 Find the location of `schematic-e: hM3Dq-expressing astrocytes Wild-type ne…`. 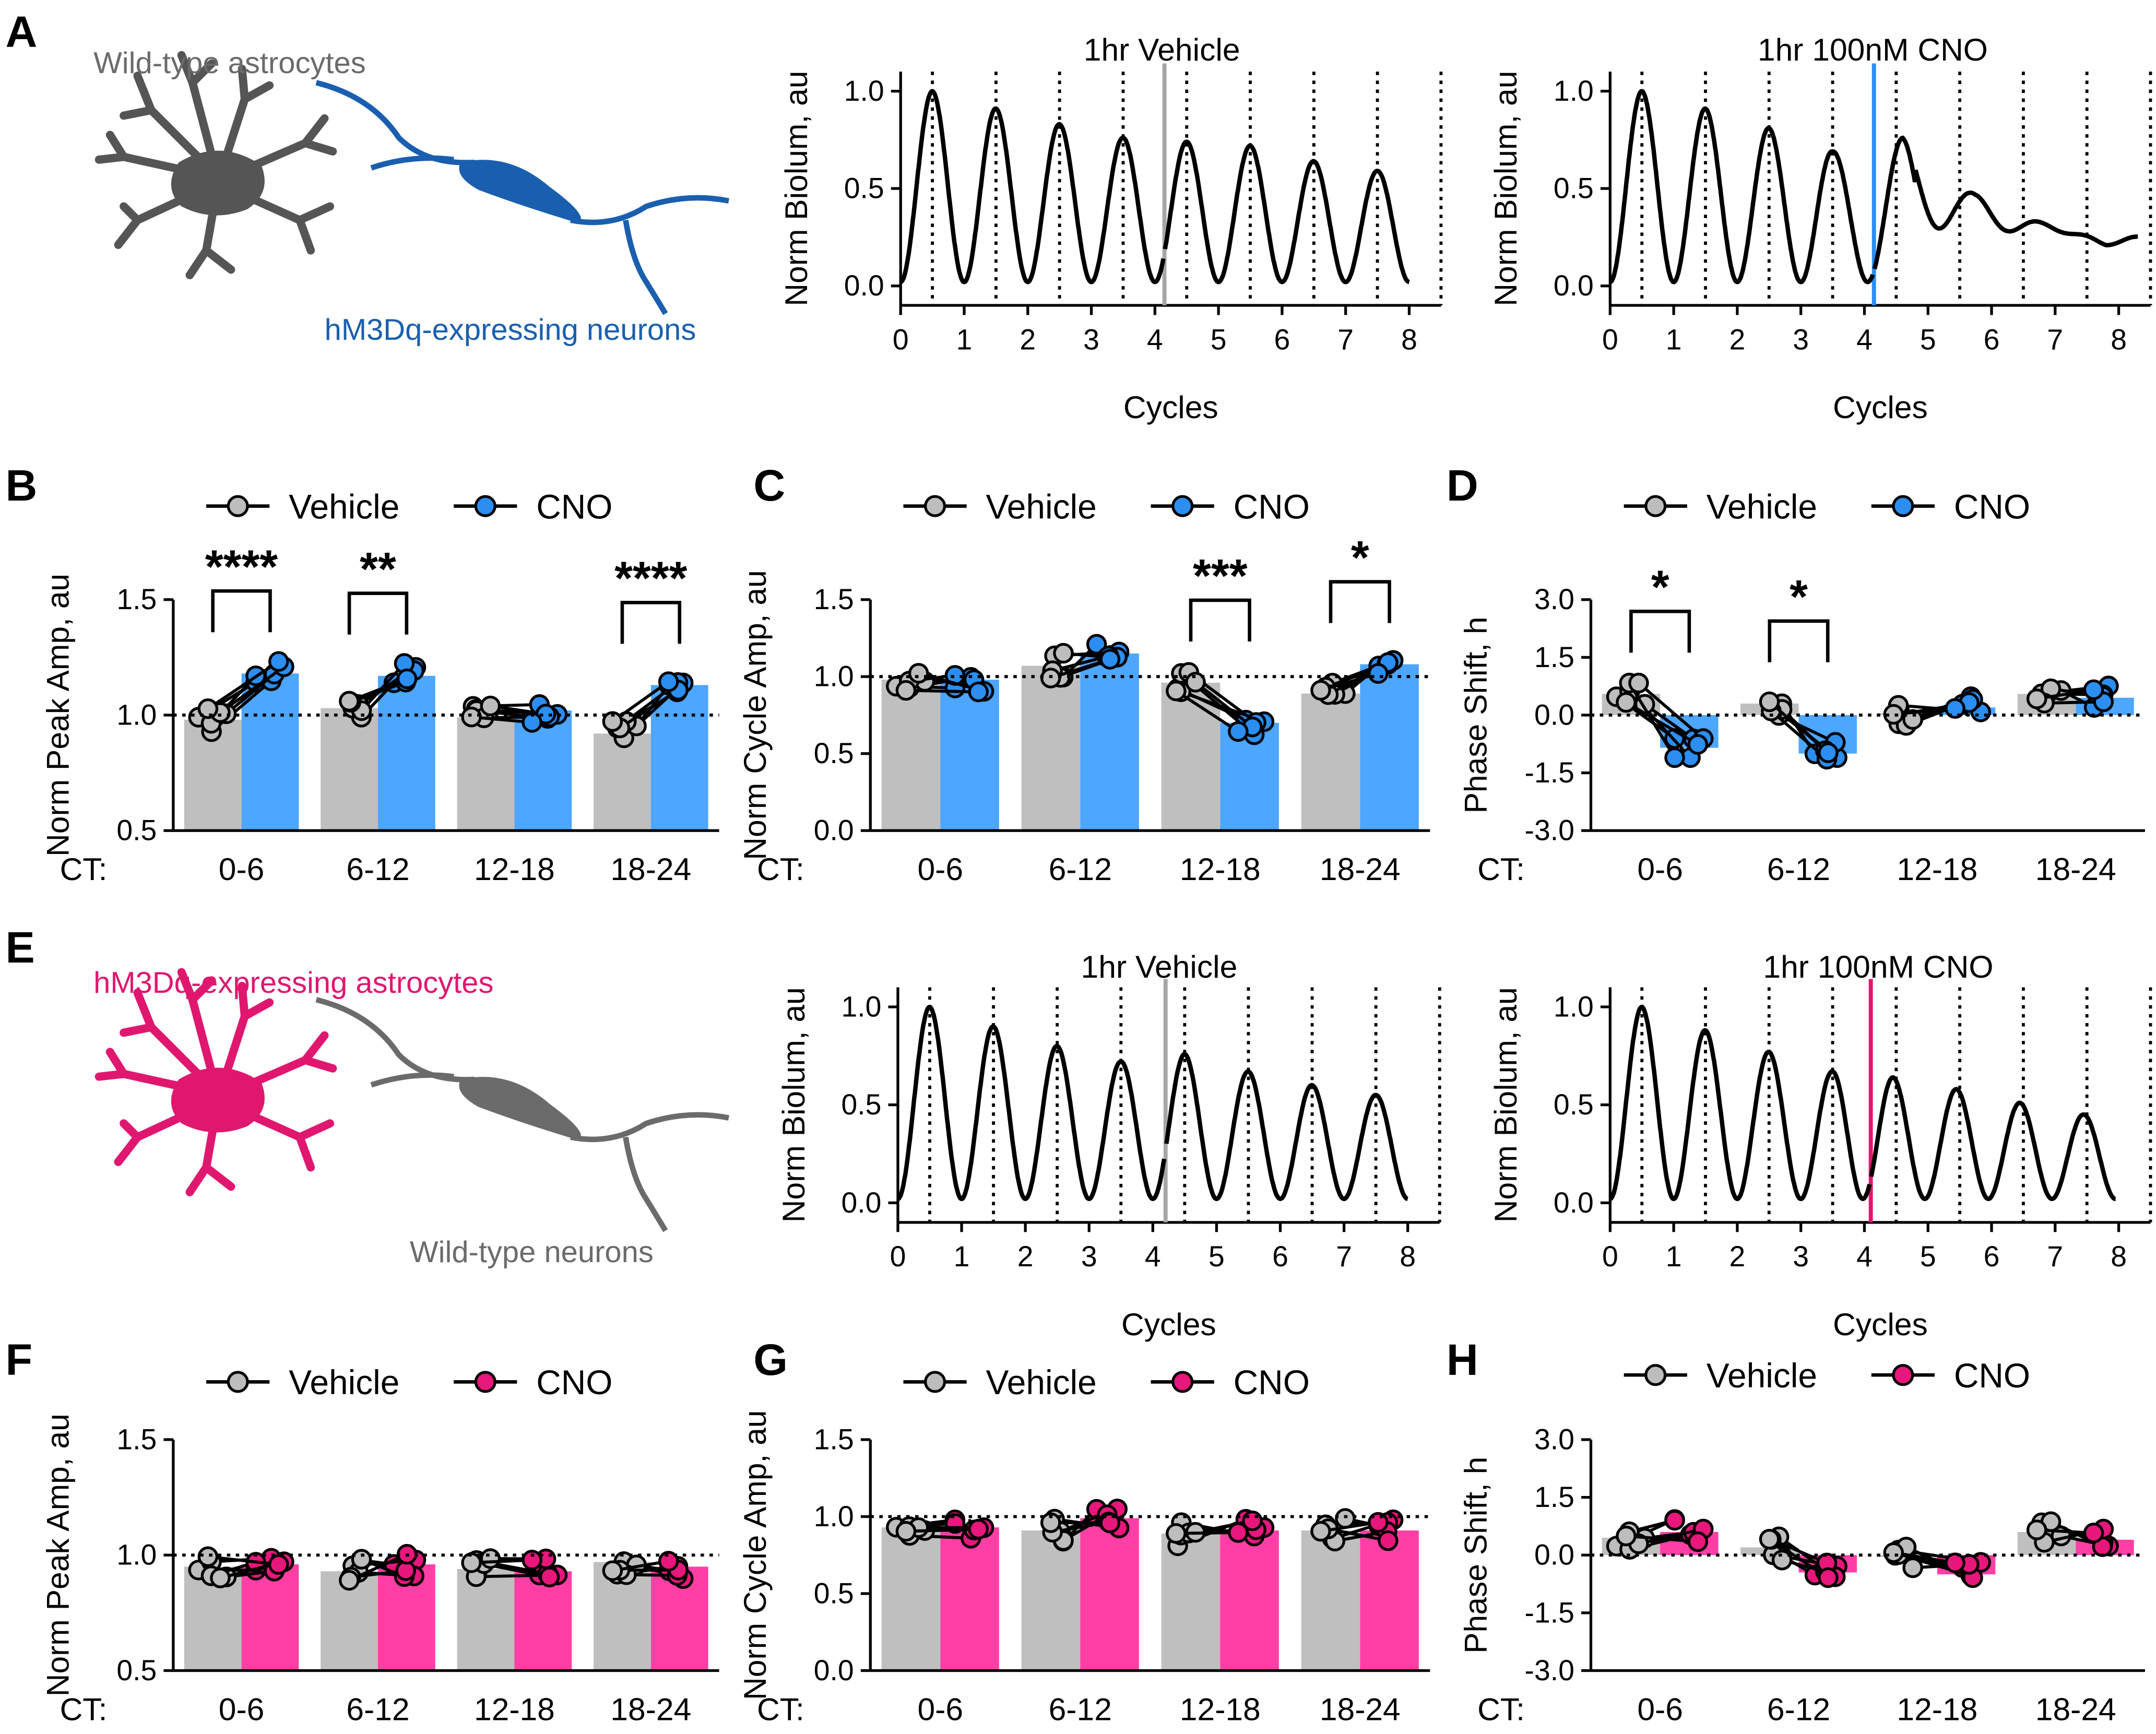

schematic-e: hM3Dq-expressing astrocytes Wild-type ne… is located at coordinates (411, 1117).